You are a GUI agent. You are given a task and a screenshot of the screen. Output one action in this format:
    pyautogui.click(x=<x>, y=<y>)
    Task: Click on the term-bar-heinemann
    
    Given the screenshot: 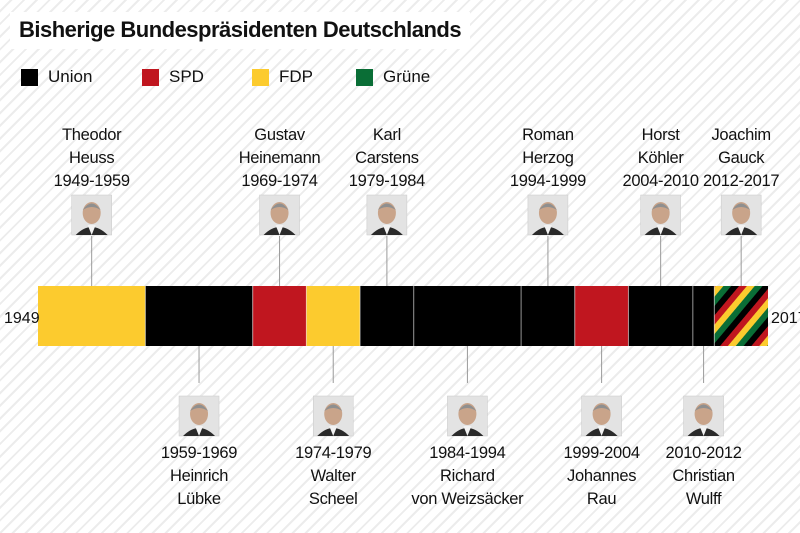 What is the action you would take?
    pyautogui.click(x=279, y=316)
    